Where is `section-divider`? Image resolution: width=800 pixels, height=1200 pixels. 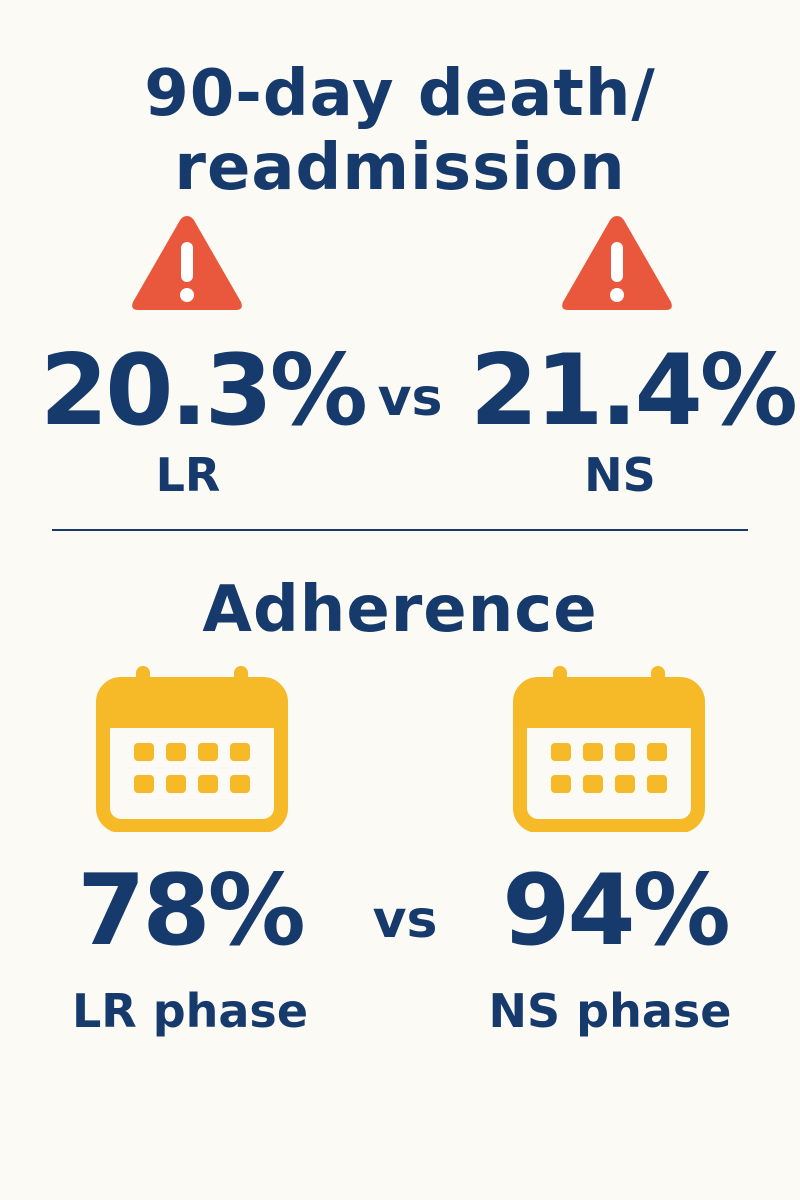
section-divider is located at coordinates (400, 530).